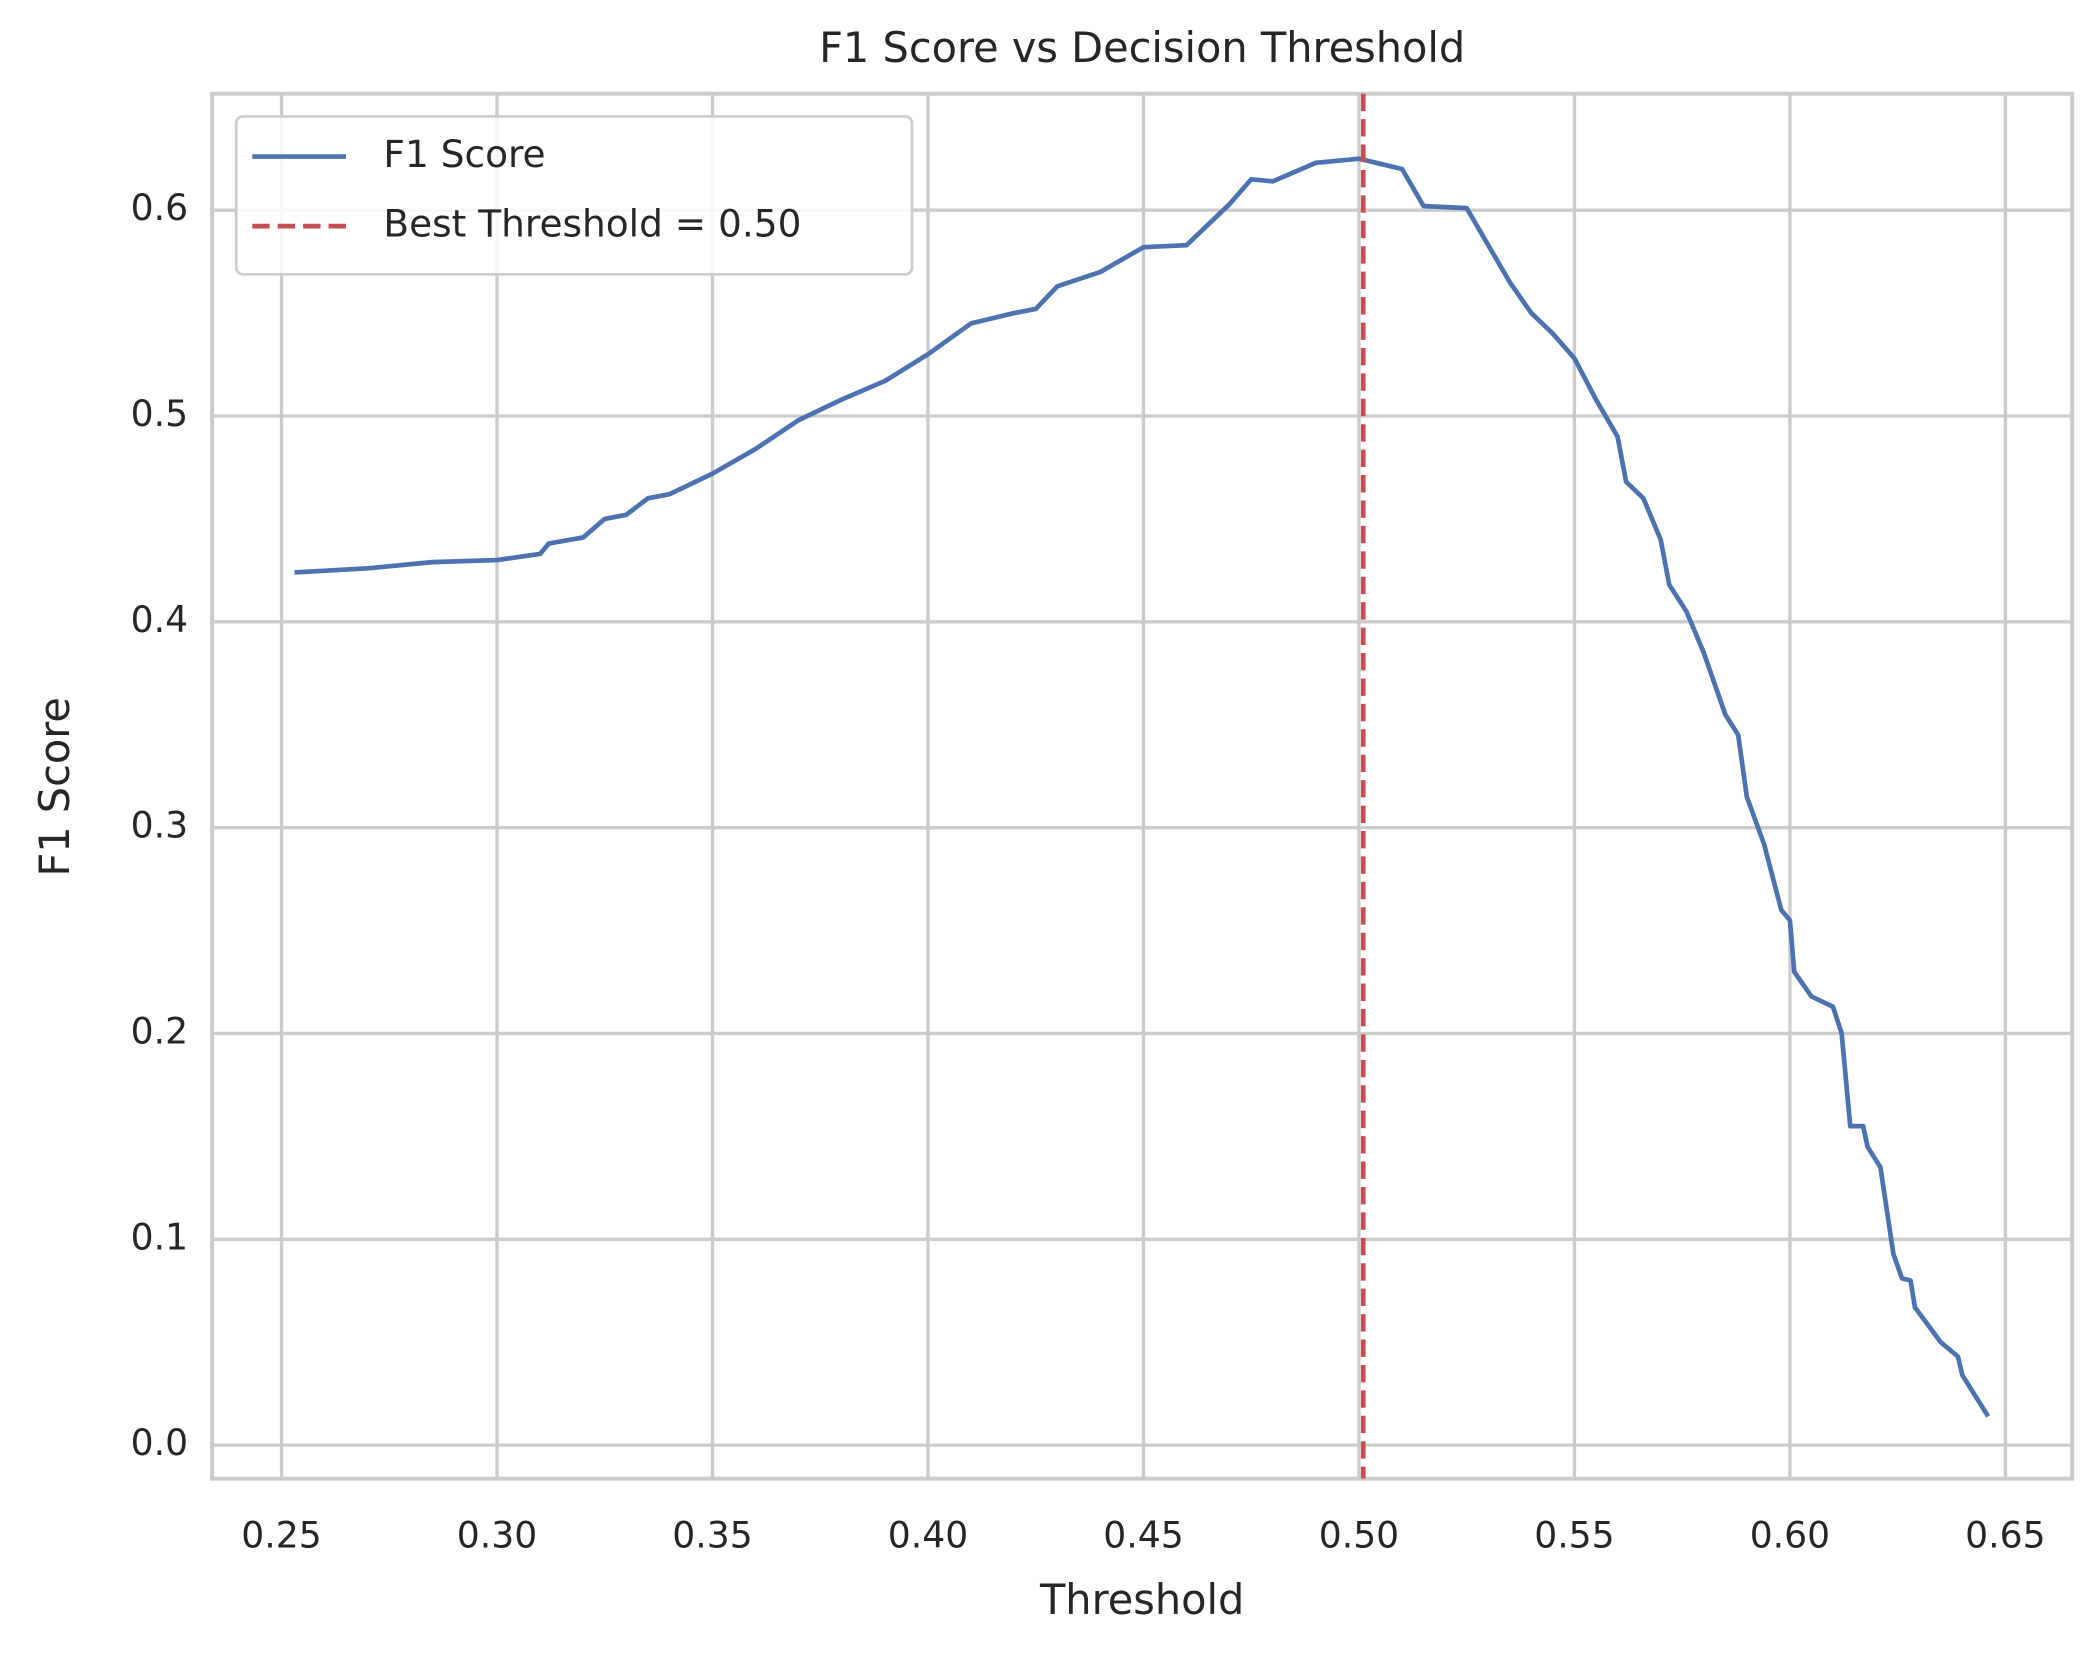 The width and height of the screenshot is (2097, 1658). I want to click on y-tick-label: 0.1, so click(159, 1236).